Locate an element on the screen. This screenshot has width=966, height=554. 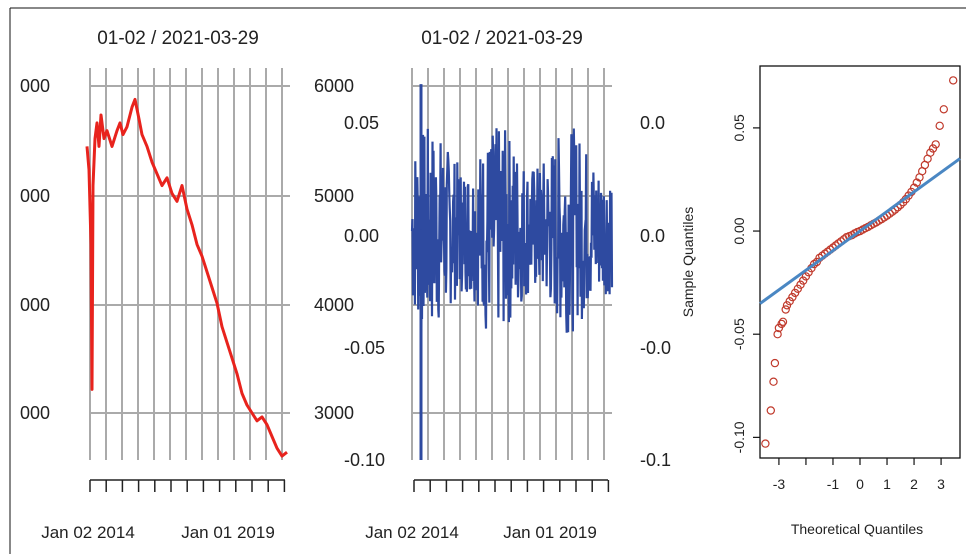
panel2-series is located at coordinates (512, 272).